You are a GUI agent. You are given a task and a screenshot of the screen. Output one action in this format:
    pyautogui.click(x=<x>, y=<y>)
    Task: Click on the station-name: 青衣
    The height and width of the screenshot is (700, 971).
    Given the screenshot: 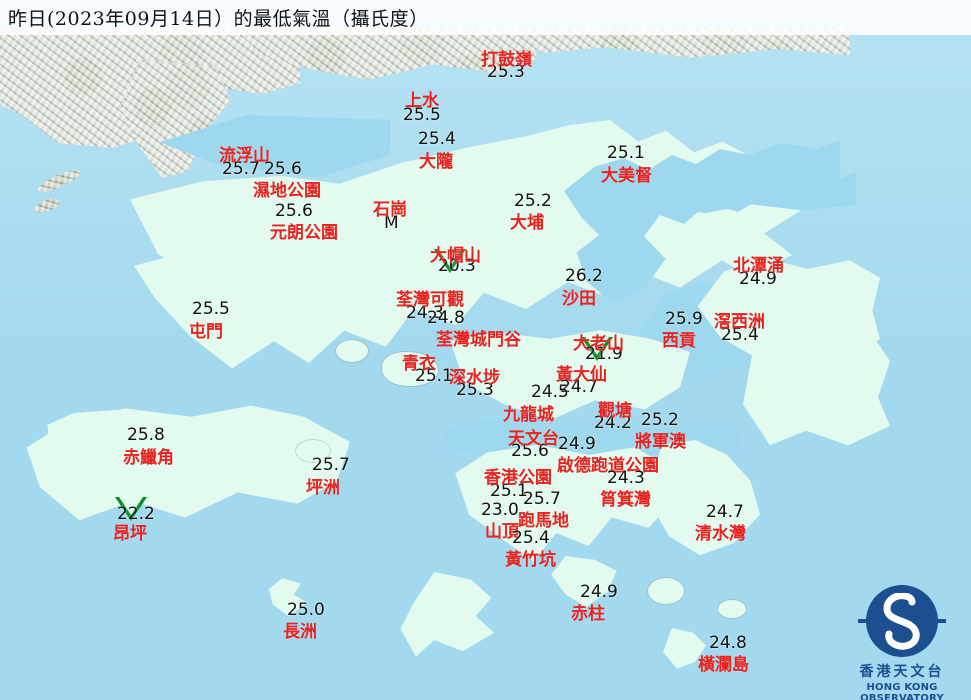 What is the action you would take?
    pyautogui.click(x=419, y=364)
    